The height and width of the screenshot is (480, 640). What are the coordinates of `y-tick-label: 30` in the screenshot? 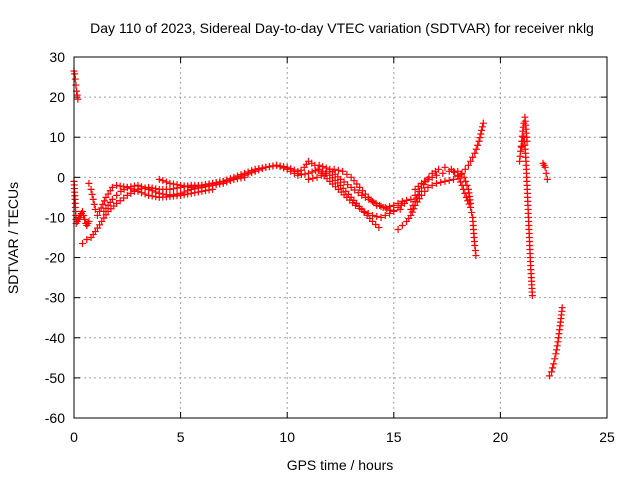 It's located at (57, 57).